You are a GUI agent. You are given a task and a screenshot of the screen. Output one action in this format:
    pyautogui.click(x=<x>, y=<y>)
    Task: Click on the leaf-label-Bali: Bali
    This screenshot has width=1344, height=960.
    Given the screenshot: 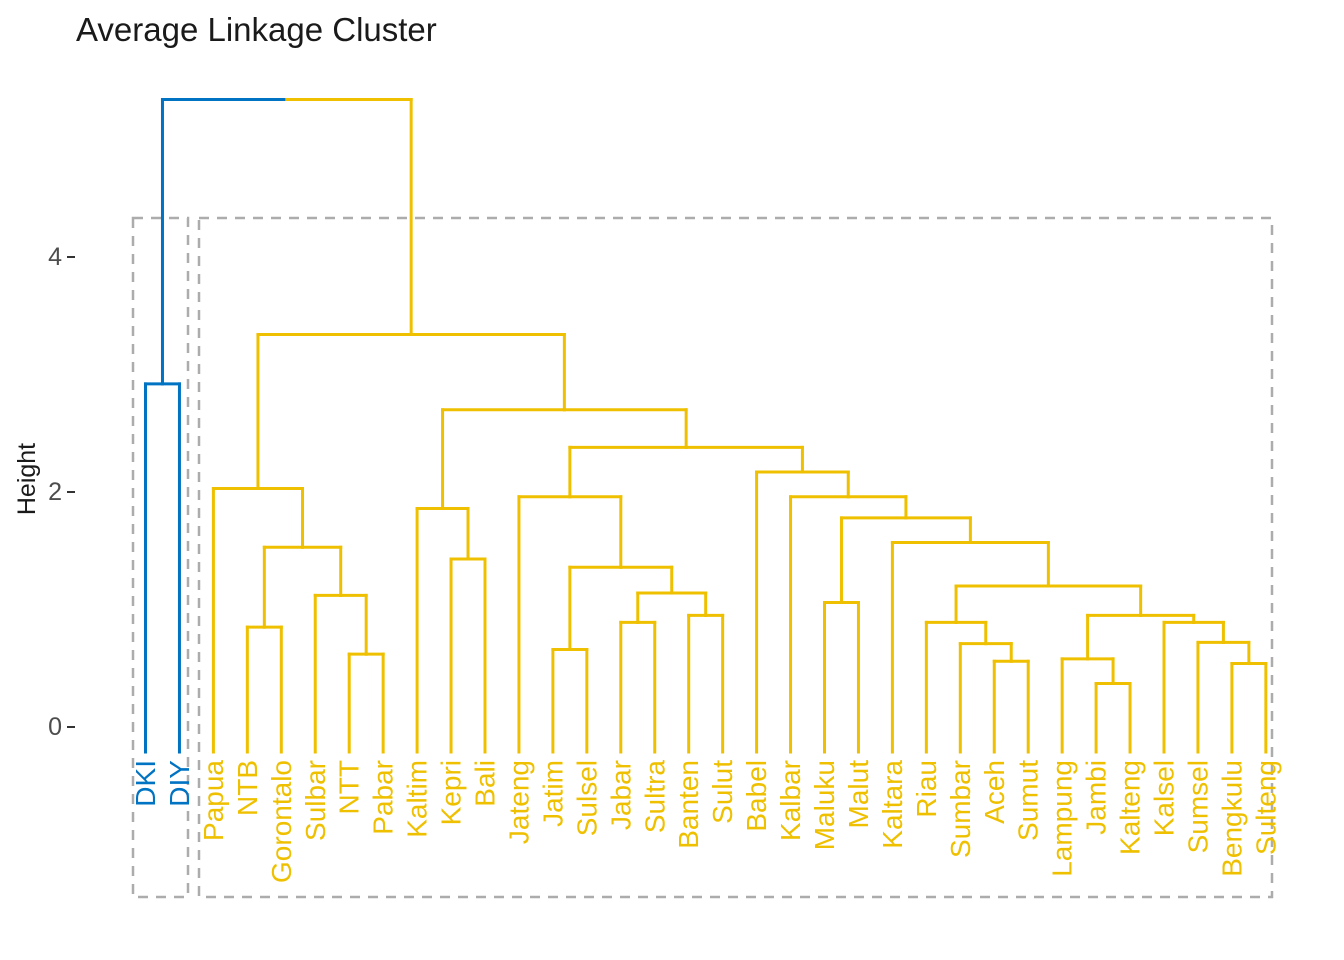 What is the action you would take?
    pyautogui.click(x=485, y=783)
    